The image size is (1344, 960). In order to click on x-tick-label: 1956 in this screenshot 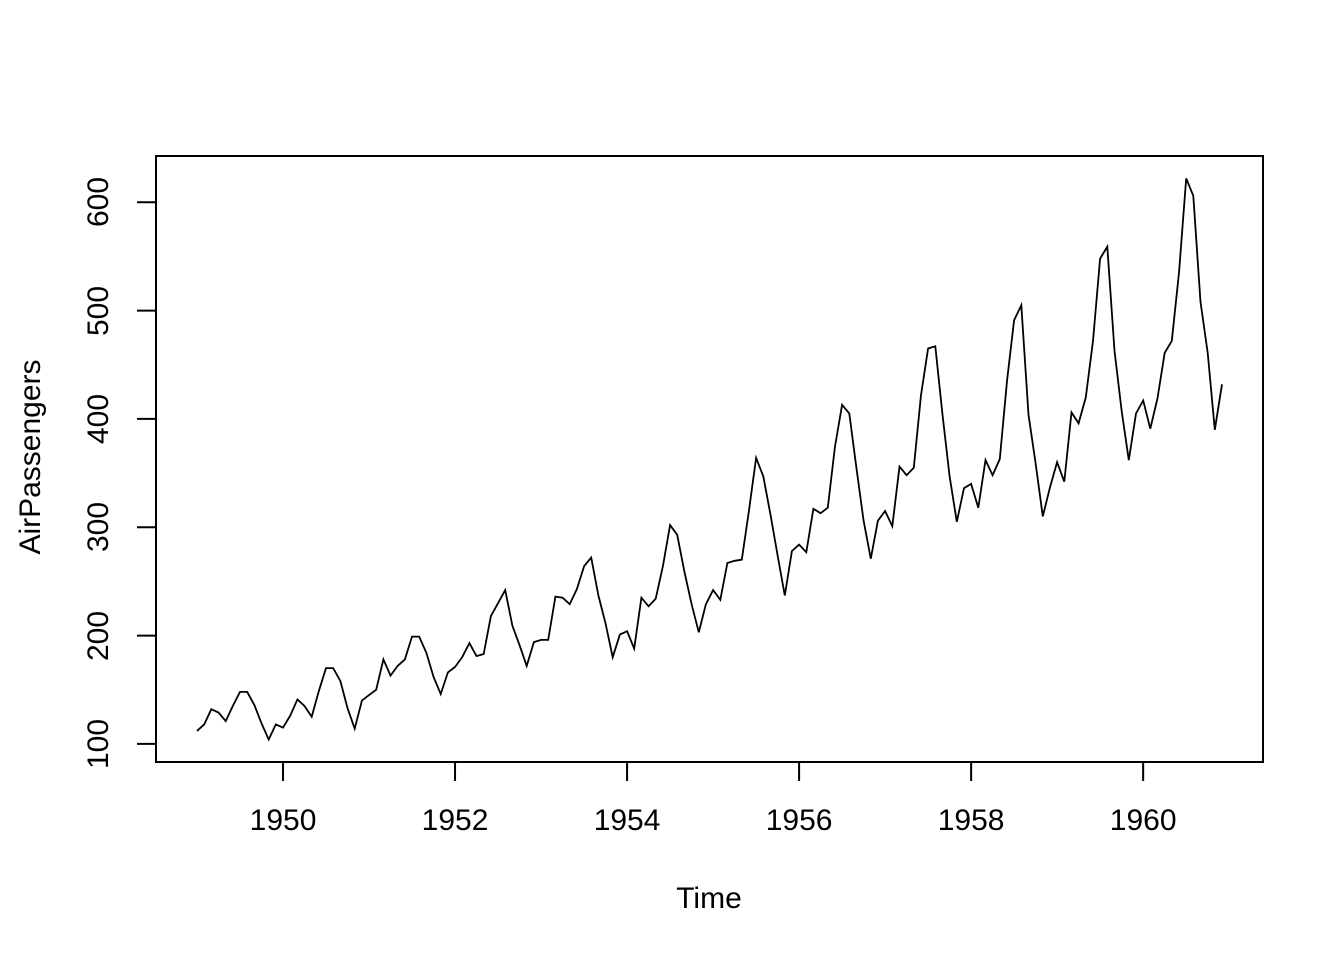, I will do `click(799, 820)`.